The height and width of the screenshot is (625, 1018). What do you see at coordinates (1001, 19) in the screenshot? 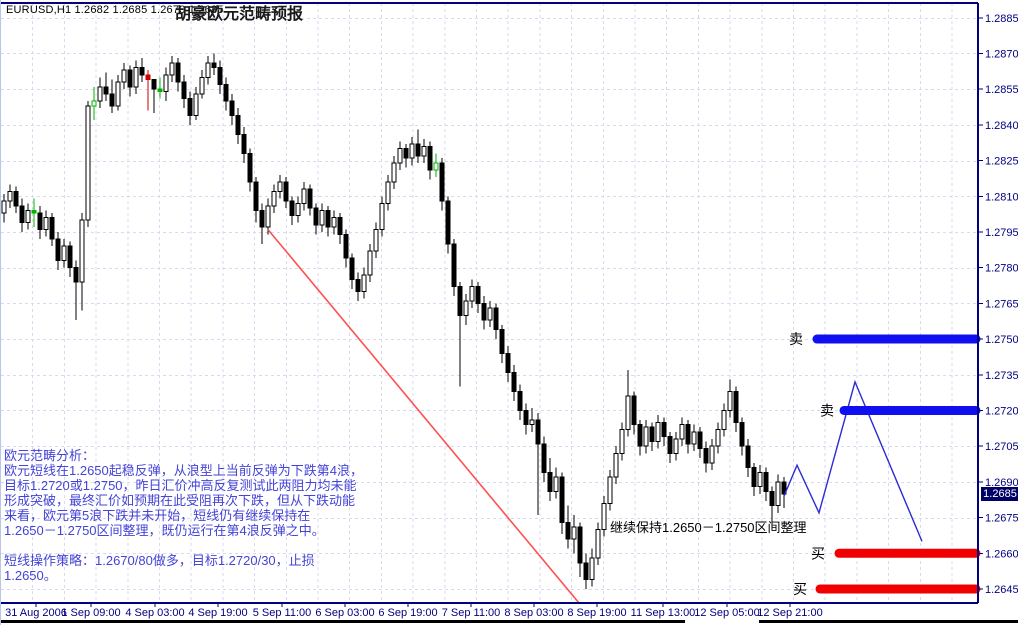
I see `price-axis-label: 1.2885` at bounding box center [1001, 19].